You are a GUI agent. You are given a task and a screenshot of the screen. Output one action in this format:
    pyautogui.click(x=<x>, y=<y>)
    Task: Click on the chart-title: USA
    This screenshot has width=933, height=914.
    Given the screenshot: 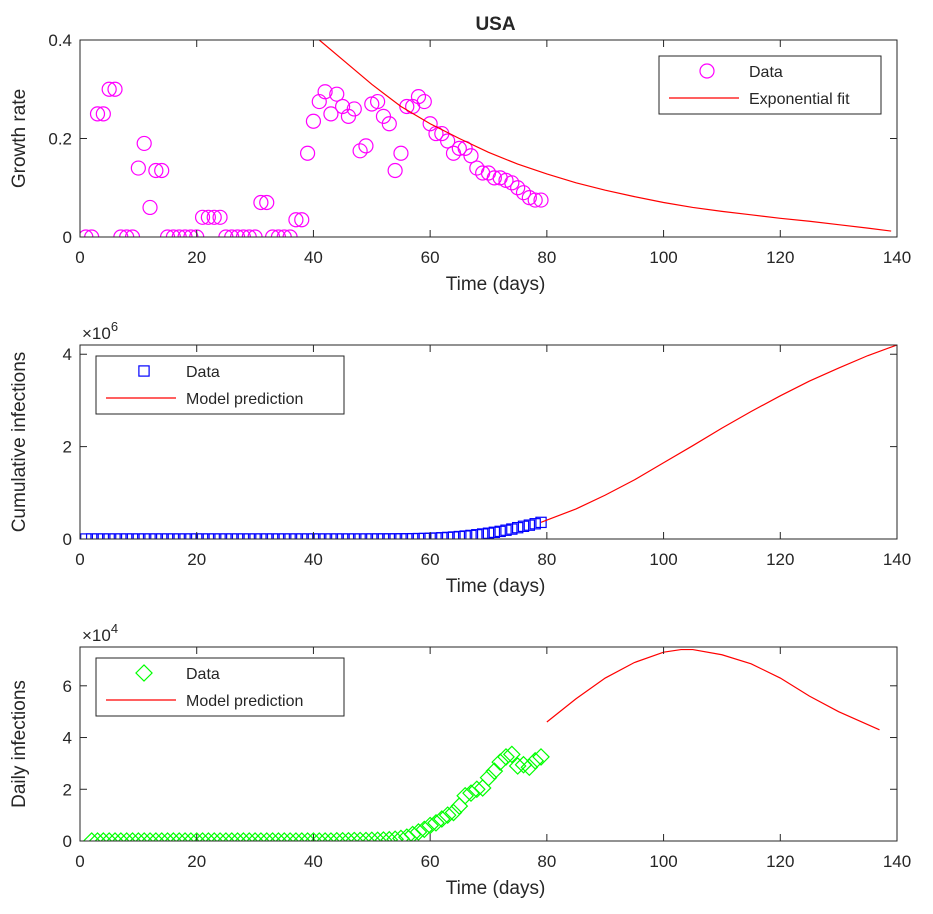 What is the action you would take?
    pyautogui.click(x=495, y=24)
    